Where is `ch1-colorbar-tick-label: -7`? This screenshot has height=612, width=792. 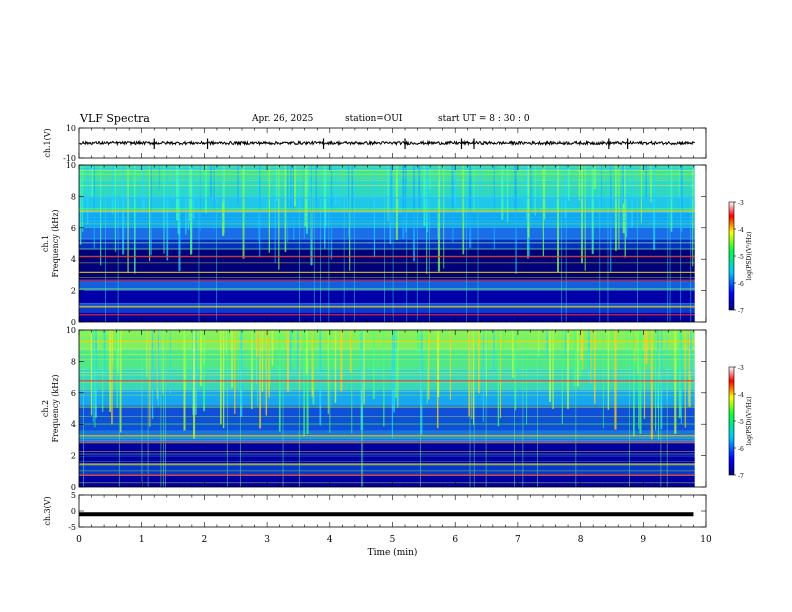
ch1-colorbar-tick-label: -7 is located at coordinates (741, 311).